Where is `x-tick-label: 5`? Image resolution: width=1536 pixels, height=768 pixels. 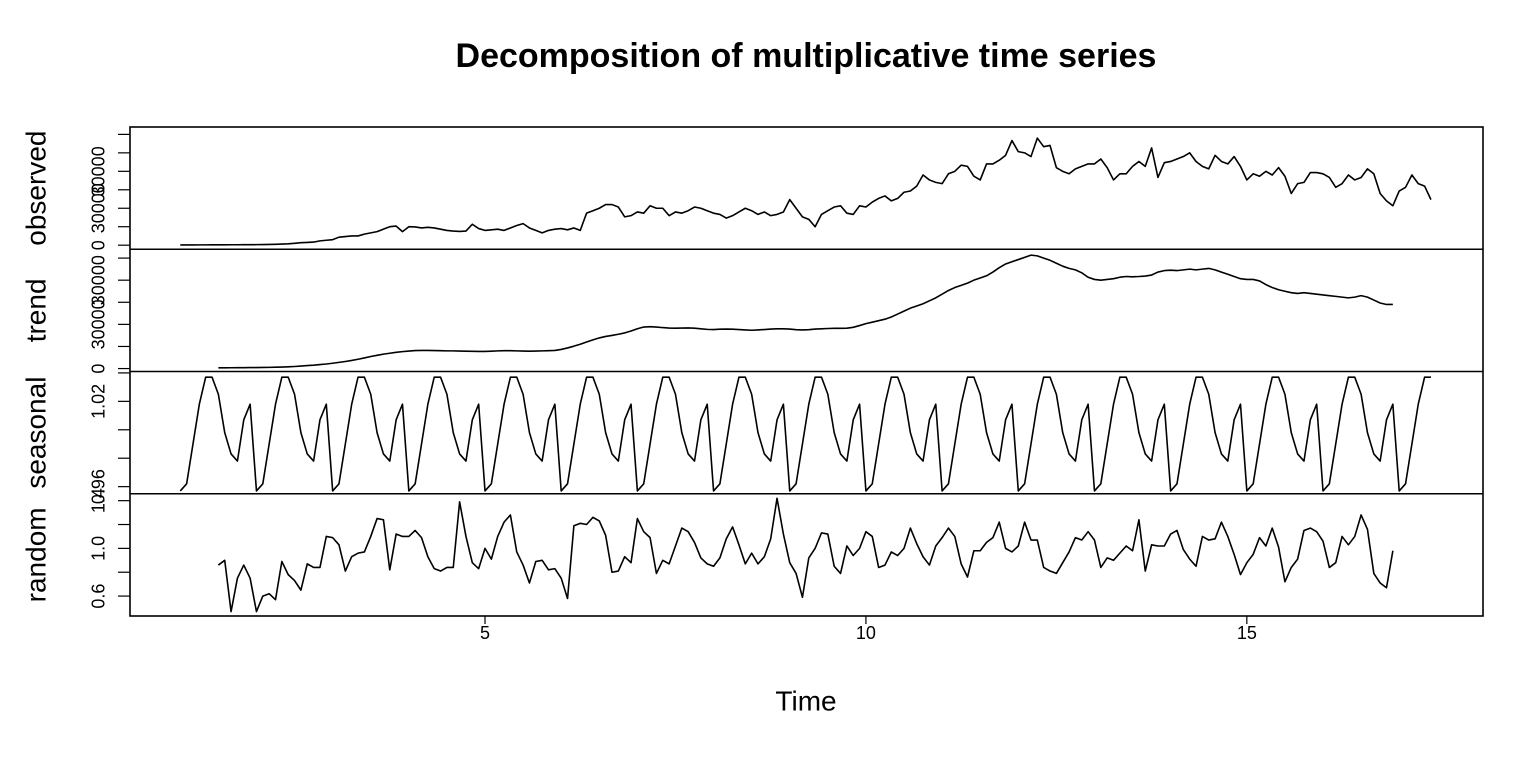
x-tick-label: 5 is located at coordinates (485, 633).